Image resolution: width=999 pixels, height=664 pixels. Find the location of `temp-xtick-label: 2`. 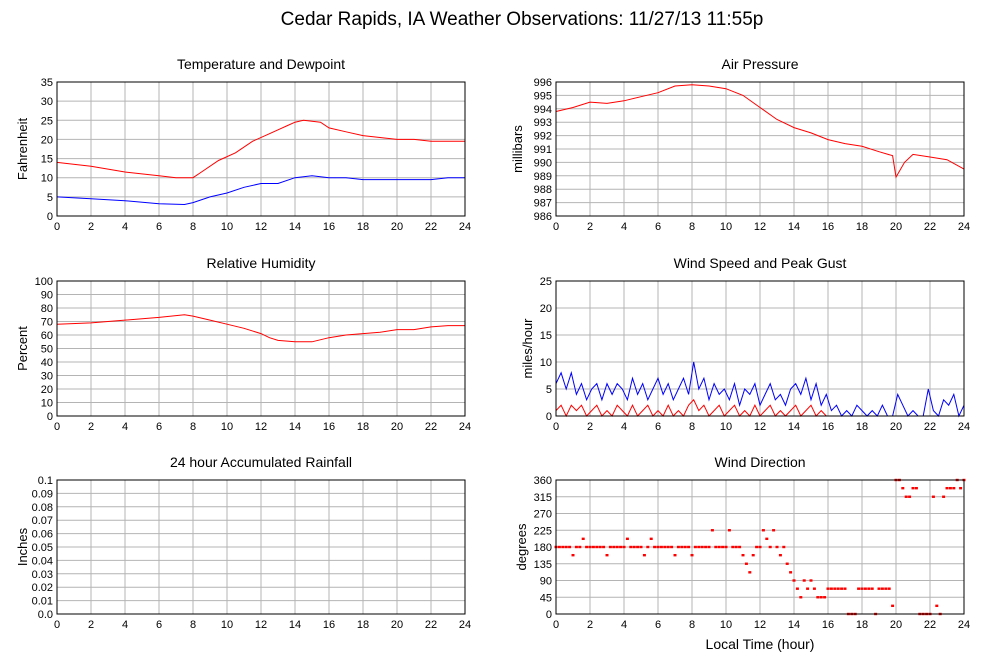

temp-xtick-label: 2 is located at coordinates (91, 227).